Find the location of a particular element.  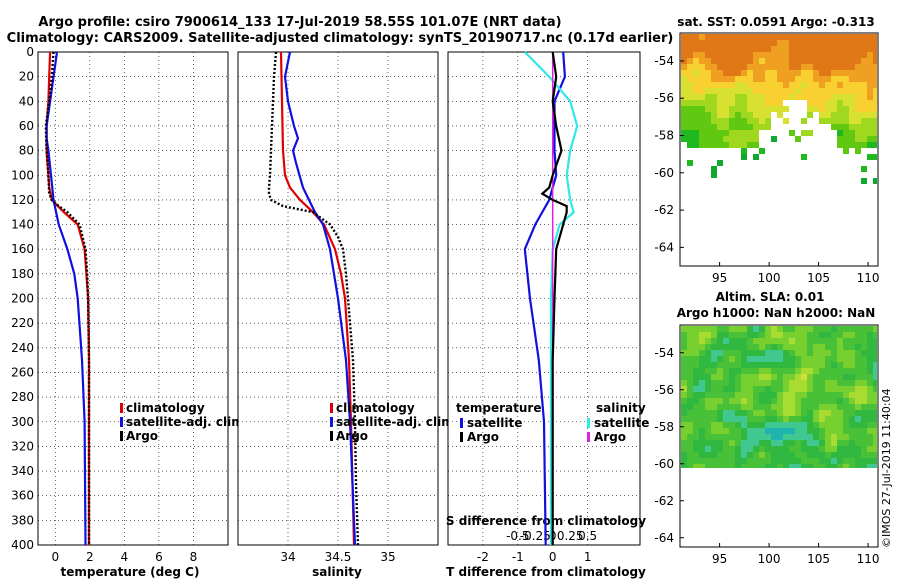

sst-map-xtick-label: 105 is located at coordinates (818, 278).